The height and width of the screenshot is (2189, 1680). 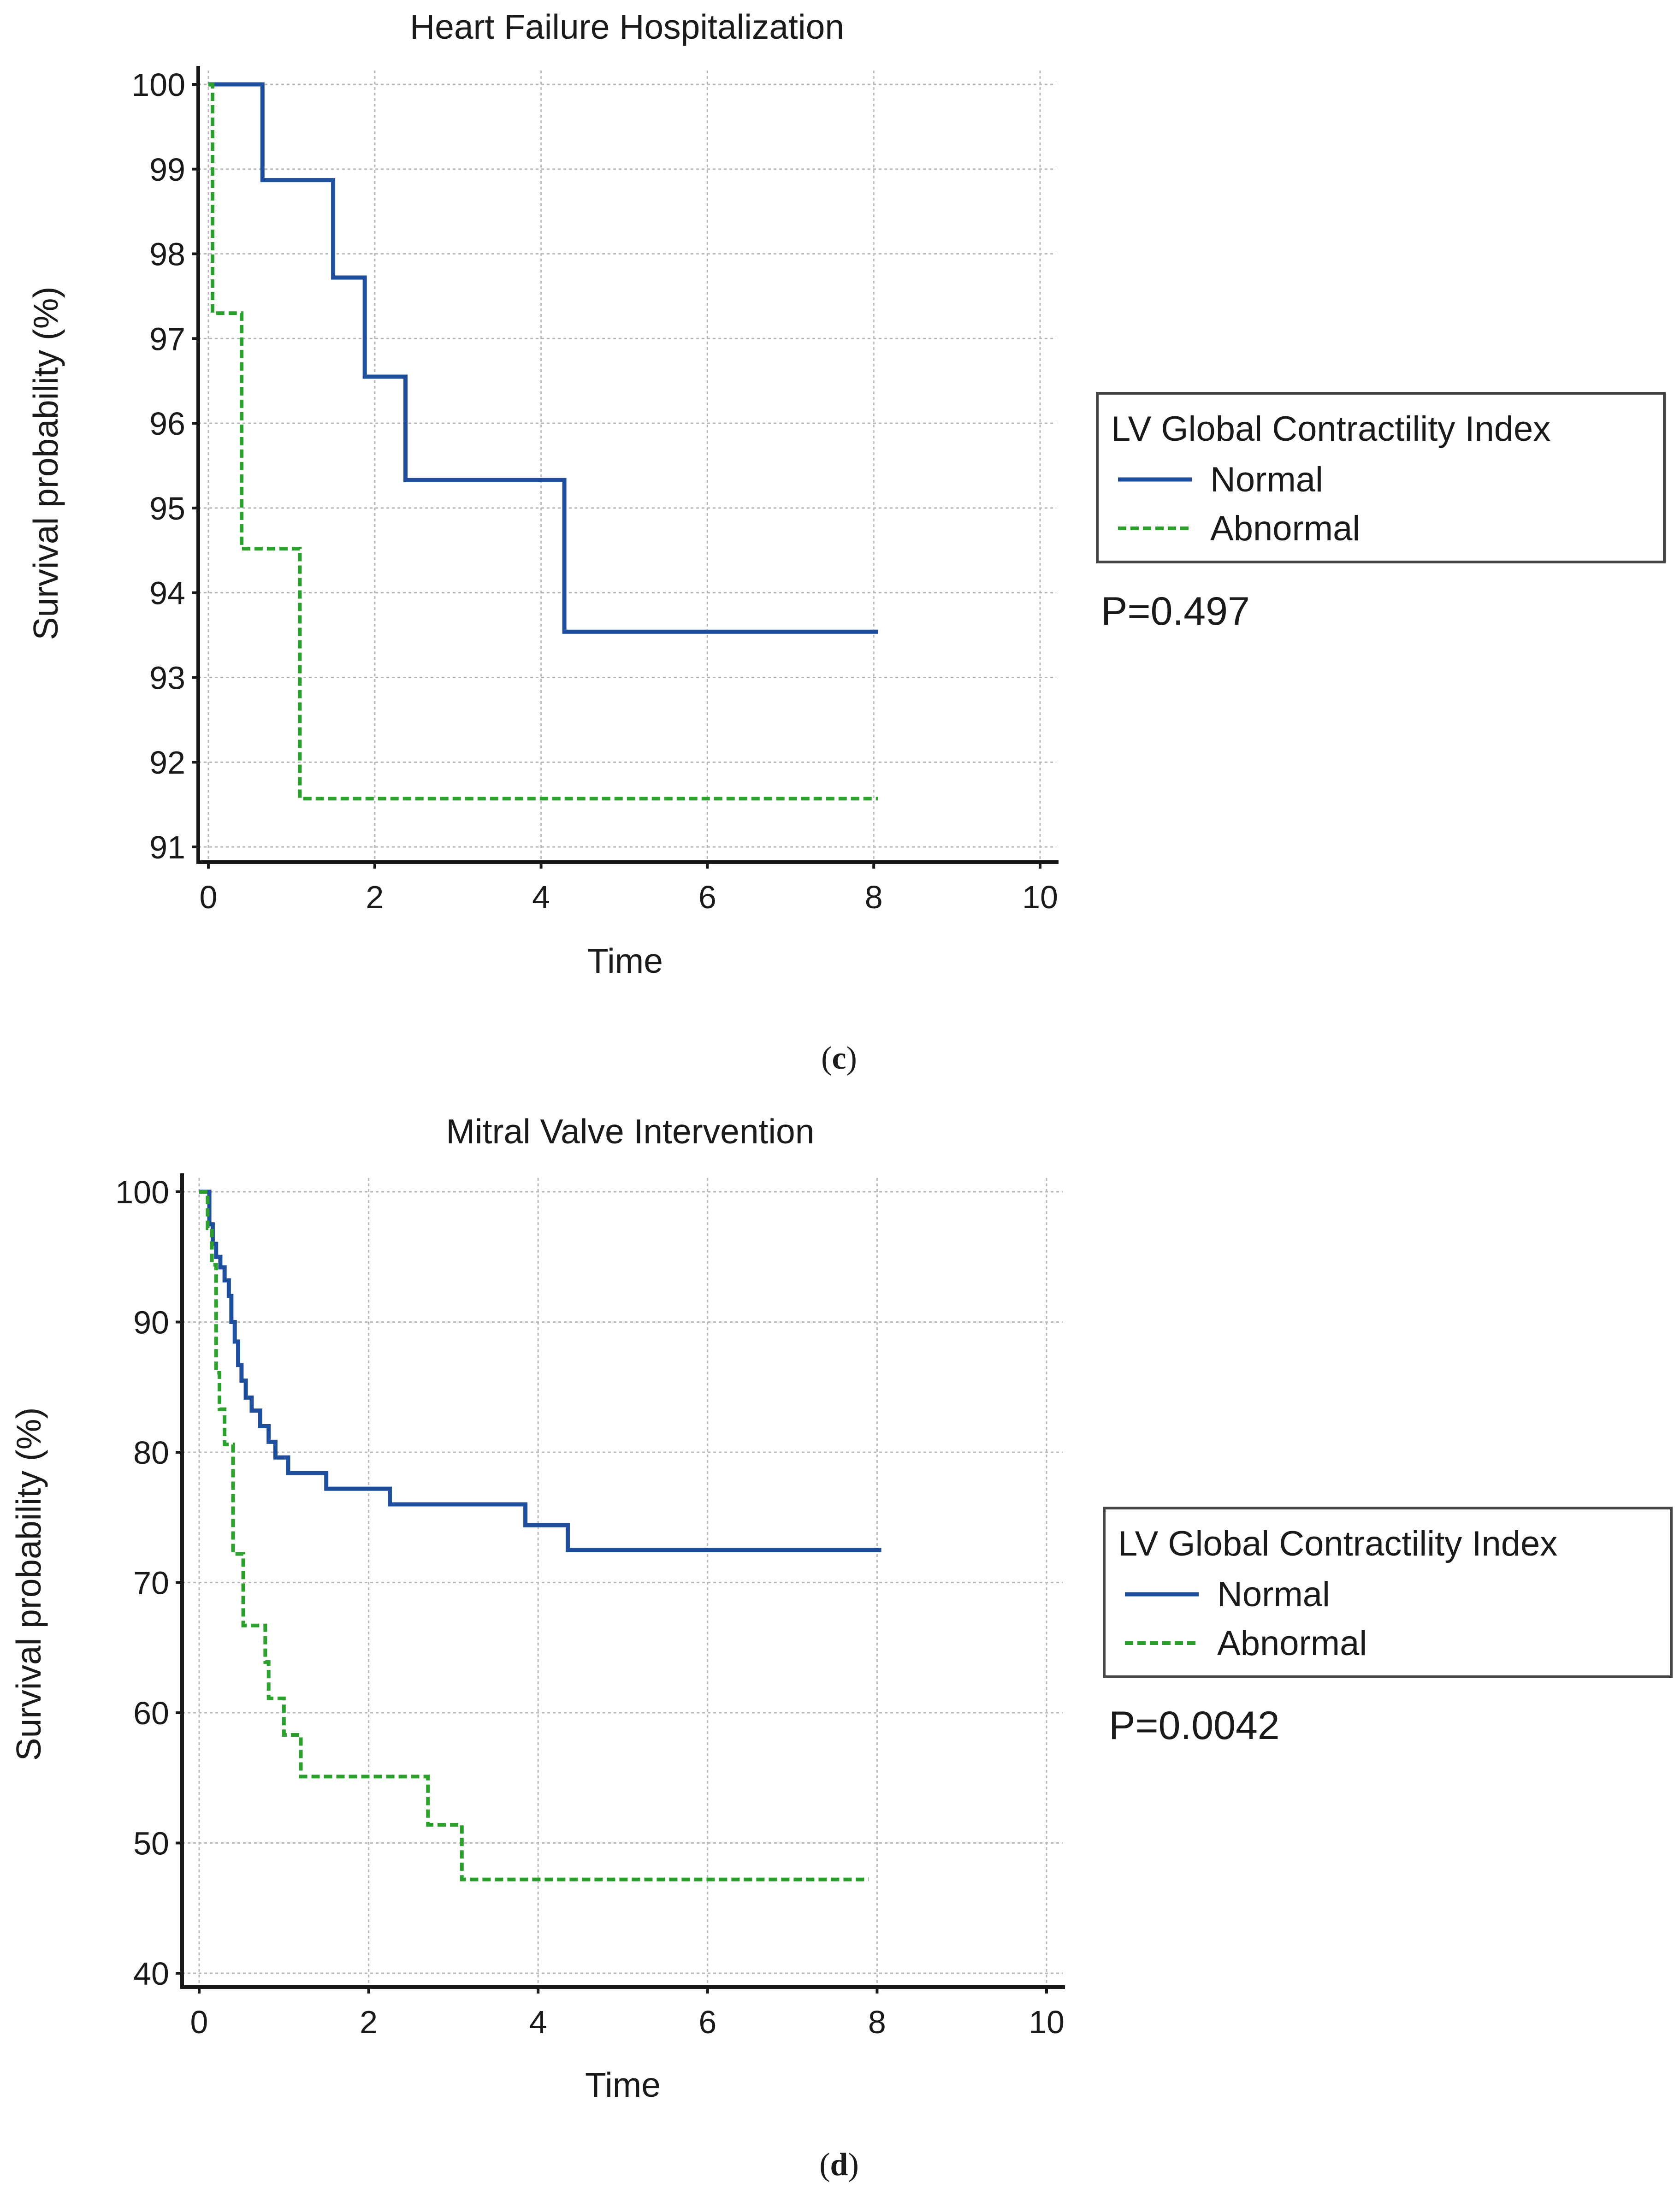 I want to click on y-tick-label: 80, so click(x=151, y=1453).